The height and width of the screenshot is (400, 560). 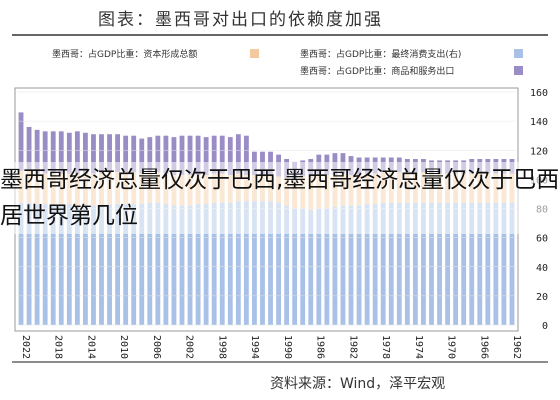 What do you see at coordinates (539, 93) in the screenshot?
I see `y-tick-label: 160` at bounding box center [539, 93].